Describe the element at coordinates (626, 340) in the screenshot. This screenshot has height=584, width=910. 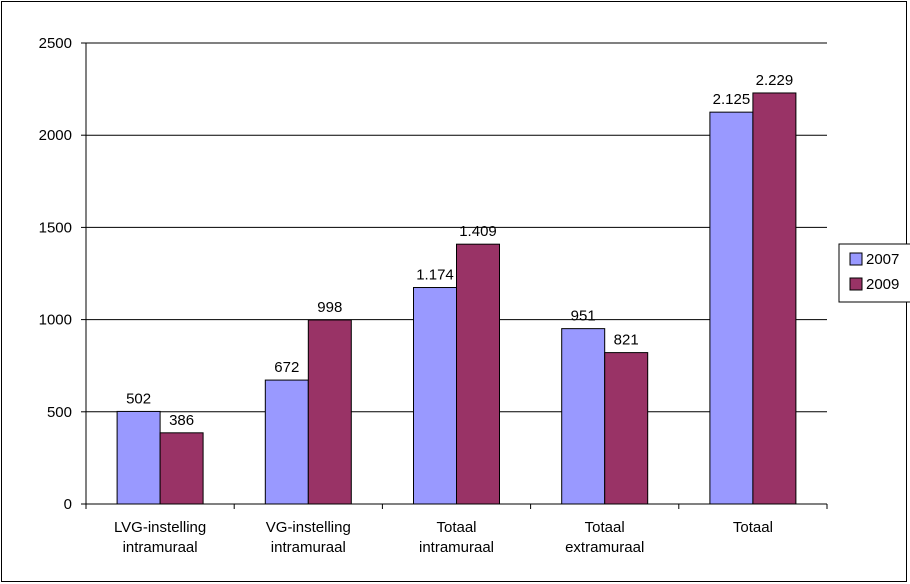
I see `data-label-2009-3: 821` at that location.